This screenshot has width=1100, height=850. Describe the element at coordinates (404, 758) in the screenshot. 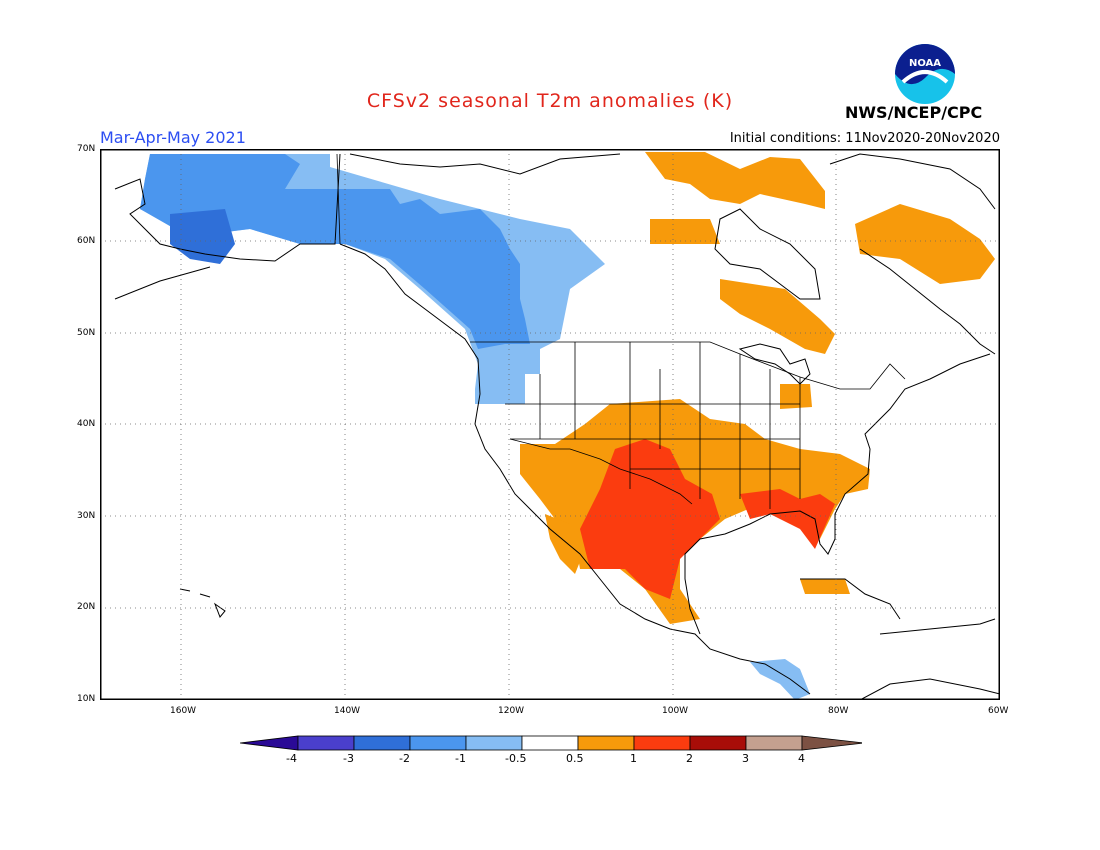

I see `colorbar-label-minus-2: -2` at that location.